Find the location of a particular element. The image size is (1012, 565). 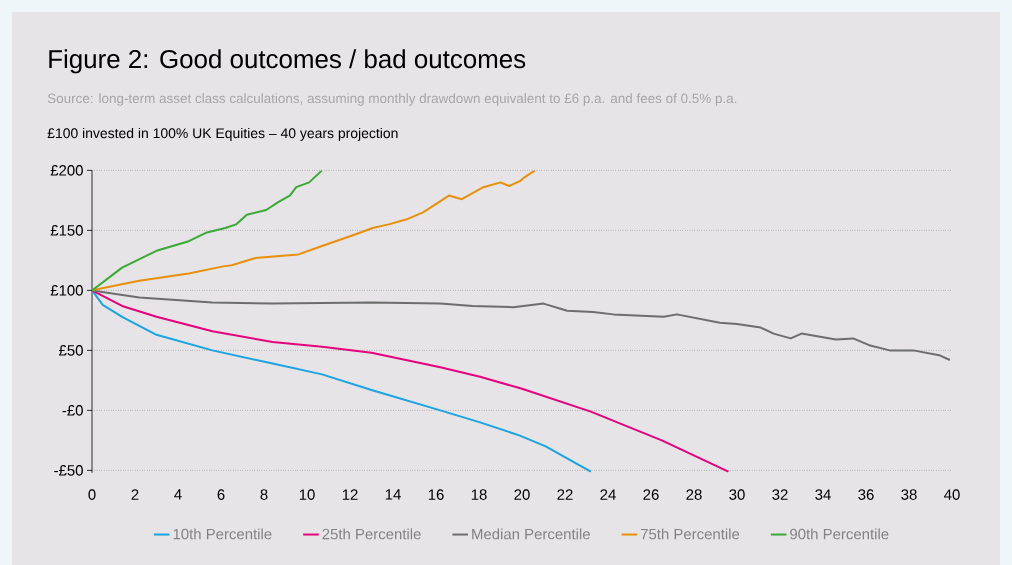

y-axis-title: £100 invested in 100% UK Equities – 40 years projection is located at coordinates (222, 134).